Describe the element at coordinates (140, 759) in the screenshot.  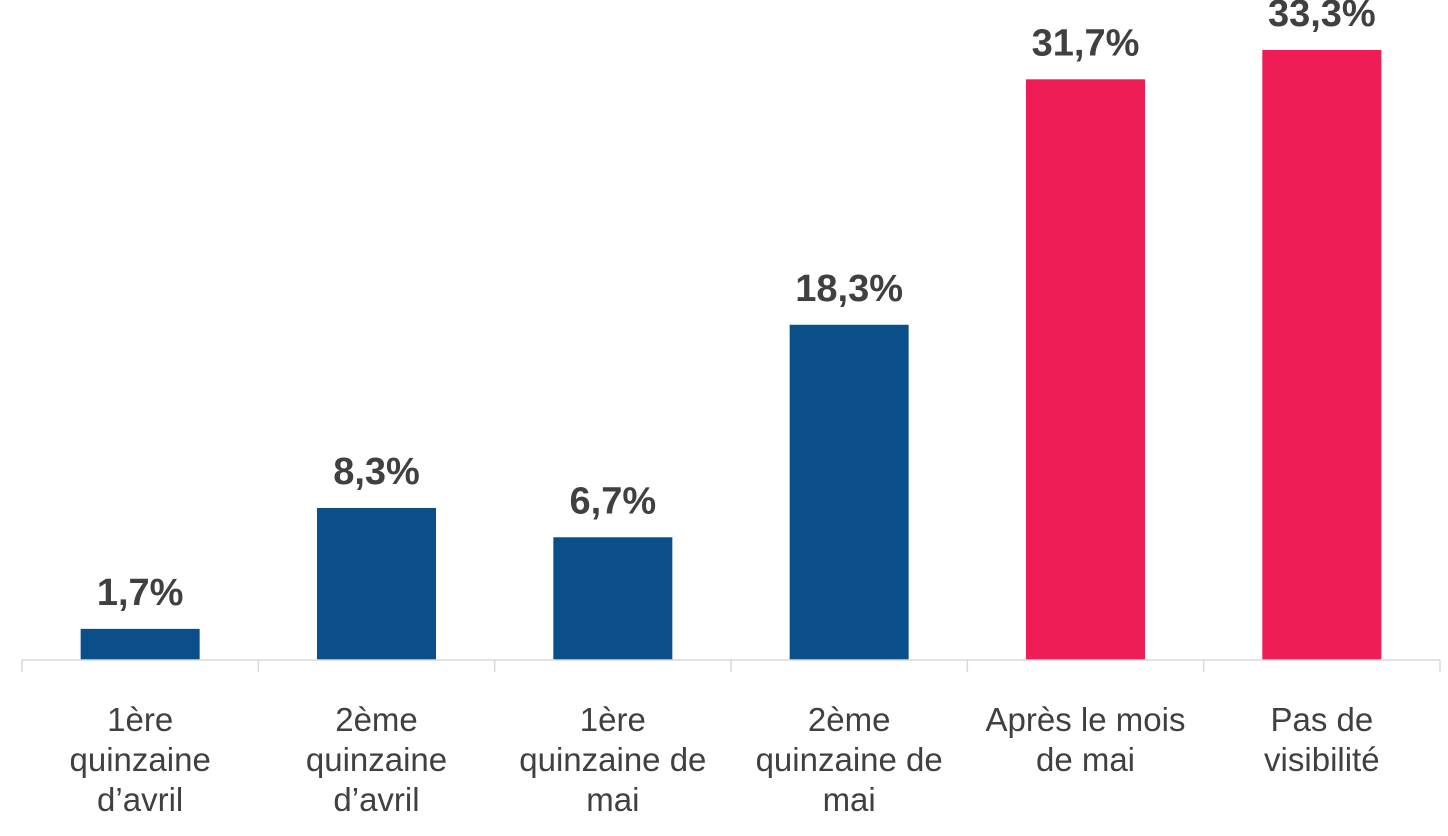
I see `x-tick-label: 1ère quinzaine d’avril` at that location.